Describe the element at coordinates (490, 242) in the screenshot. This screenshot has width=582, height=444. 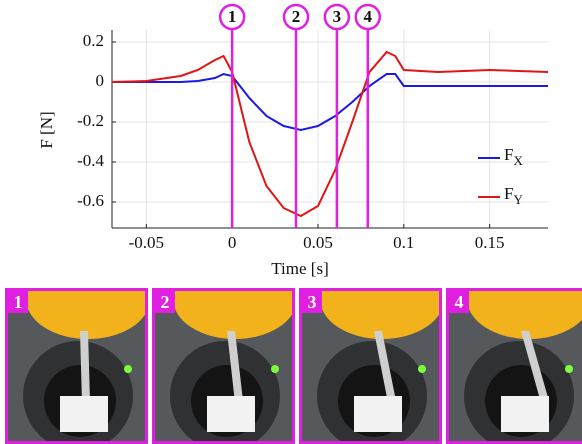
I see `x-tick-label: 0.15` at that location.